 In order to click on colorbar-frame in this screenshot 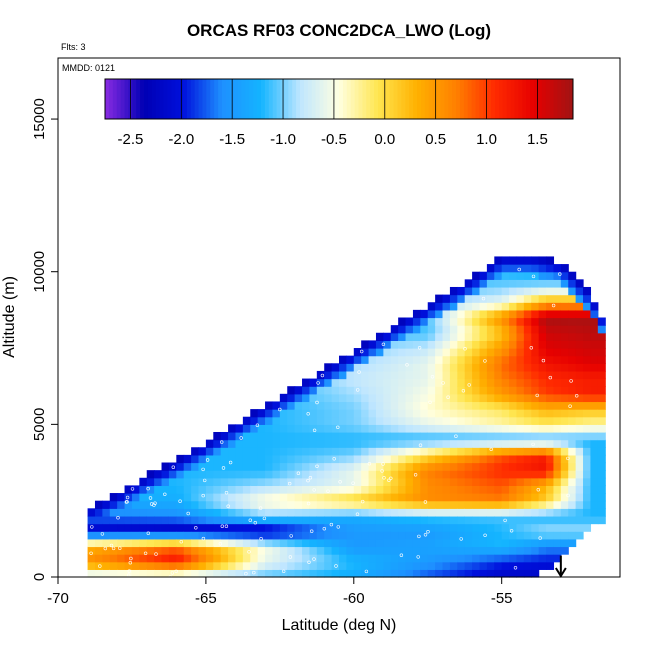, I will do `click(339, 99)`.